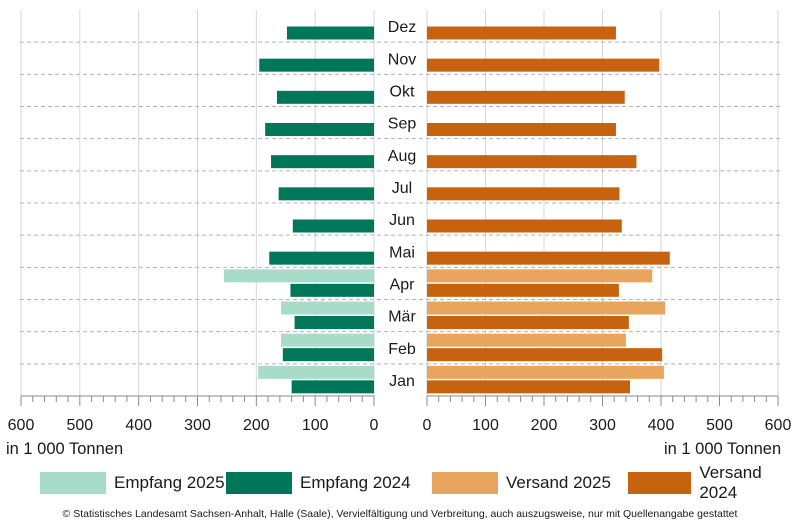 Image resolution: width=800 pixels, height=525 pixels. Describe the element at coordinates (316, 372) in the screenshot. I see `bar-empfang-2025-jan` at that location.